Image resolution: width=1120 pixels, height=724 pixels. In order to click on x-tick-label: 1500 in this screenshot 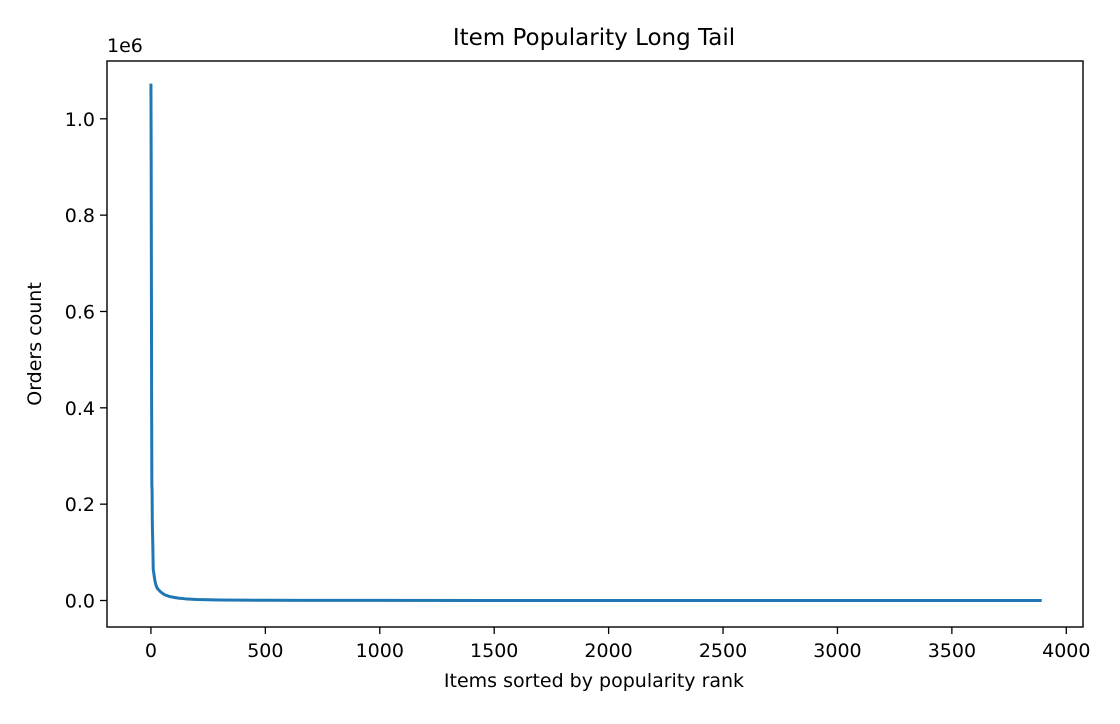, I will do `click(494, 651)`.